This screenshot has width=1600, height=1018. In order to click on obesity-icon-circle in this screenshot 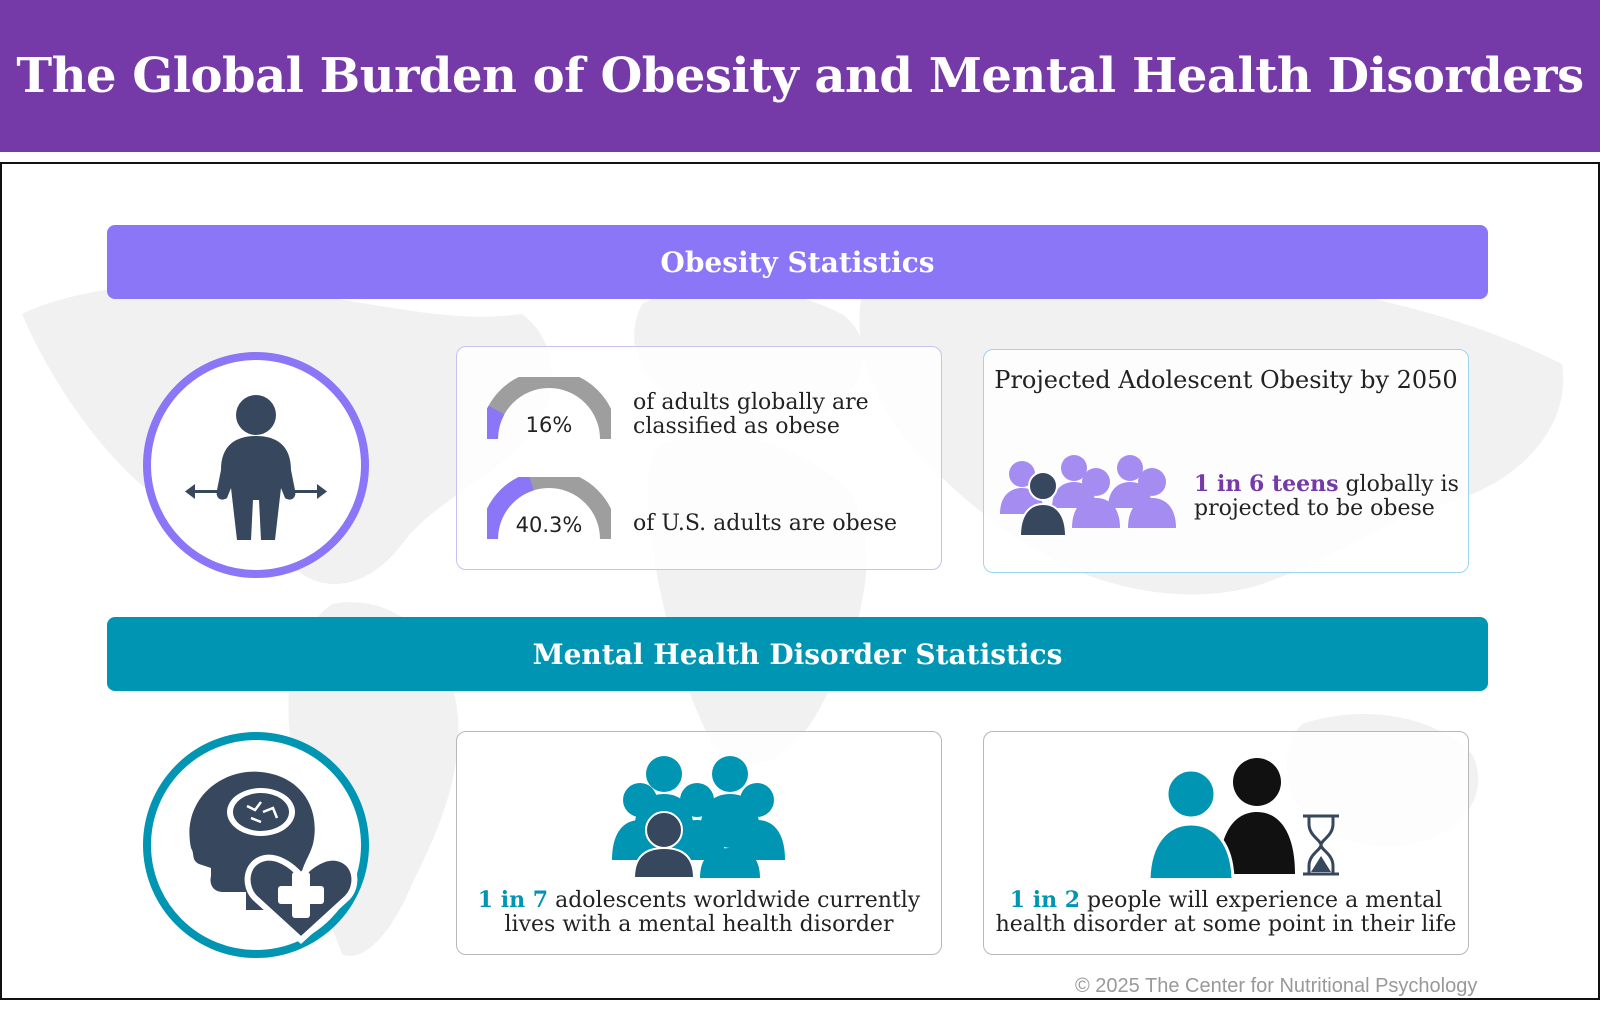, I will do `click(256, 465)`.